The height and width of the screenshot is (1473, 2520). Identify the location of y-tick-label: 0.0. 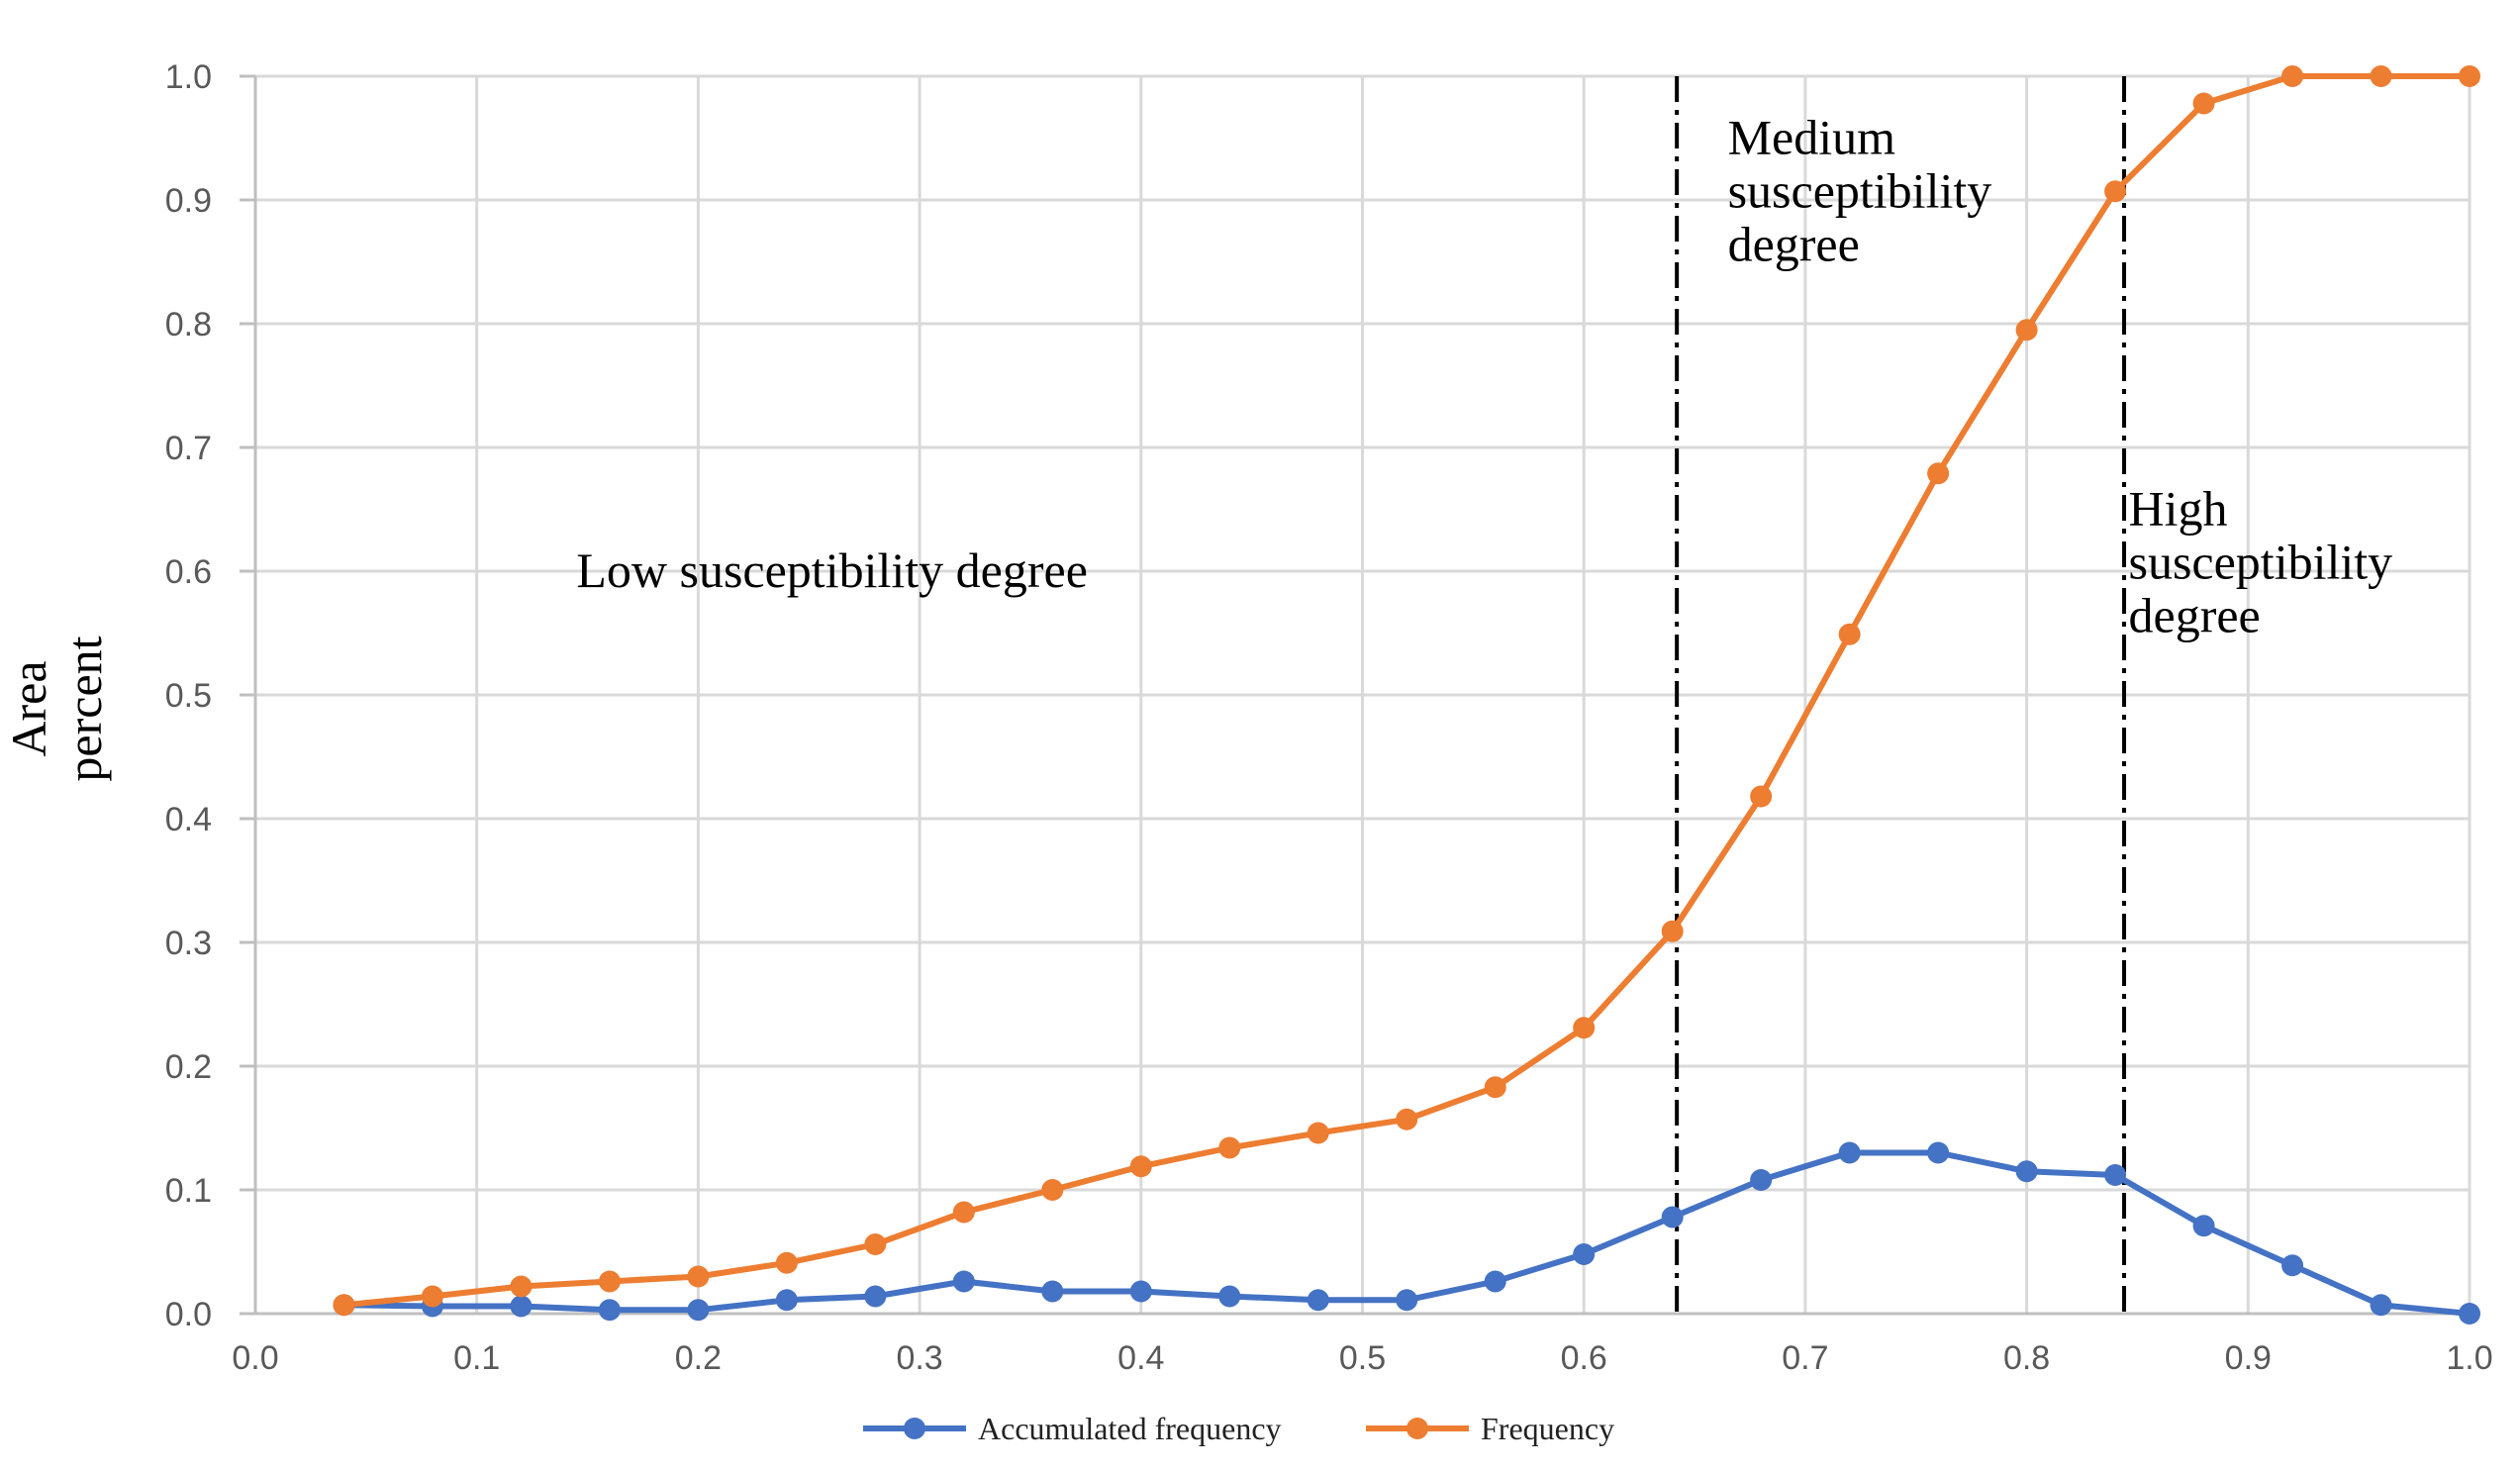
(188, 1314).